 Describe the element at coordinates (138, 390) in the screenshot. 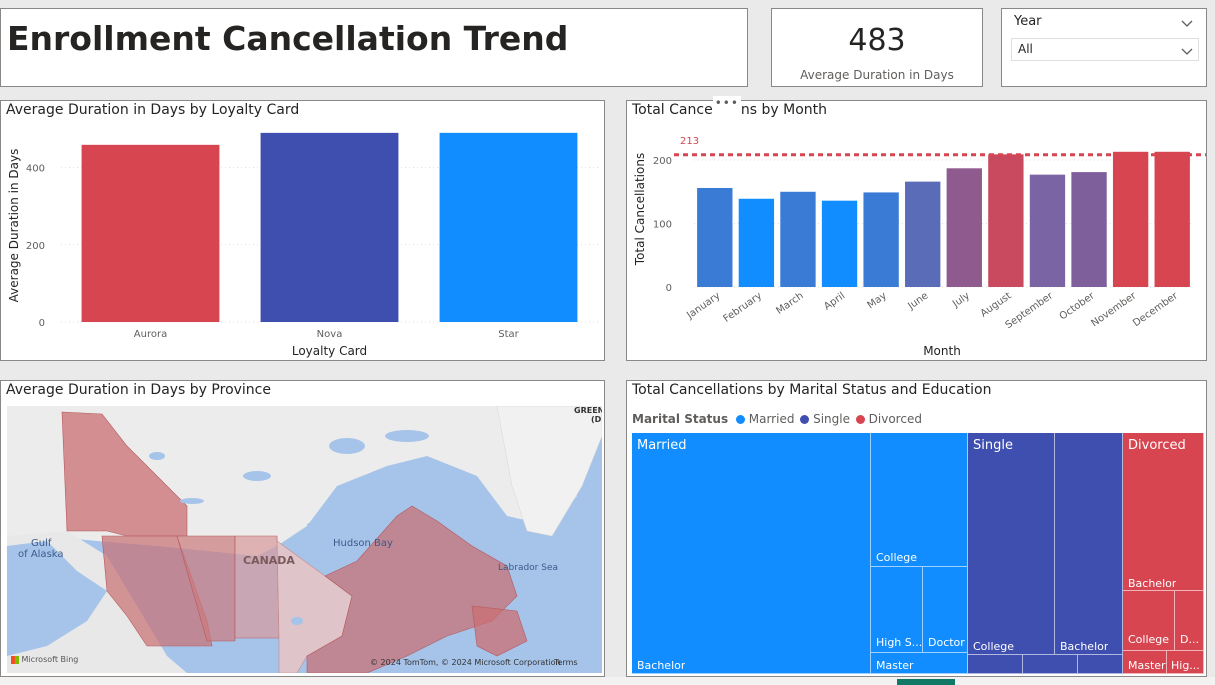

I see `map-title: Average Duration in Days by Province` at that location.